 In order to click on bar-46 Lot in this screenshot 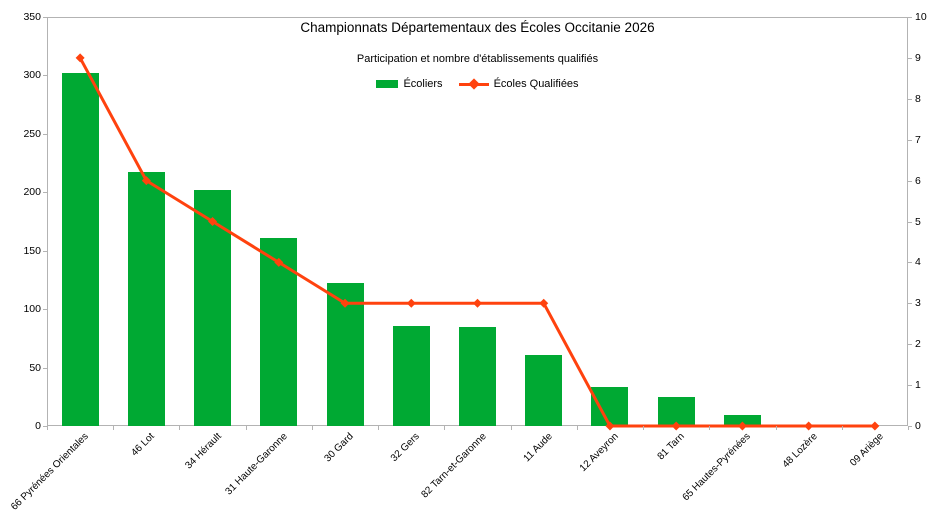, I will do `click(146, 299)`.